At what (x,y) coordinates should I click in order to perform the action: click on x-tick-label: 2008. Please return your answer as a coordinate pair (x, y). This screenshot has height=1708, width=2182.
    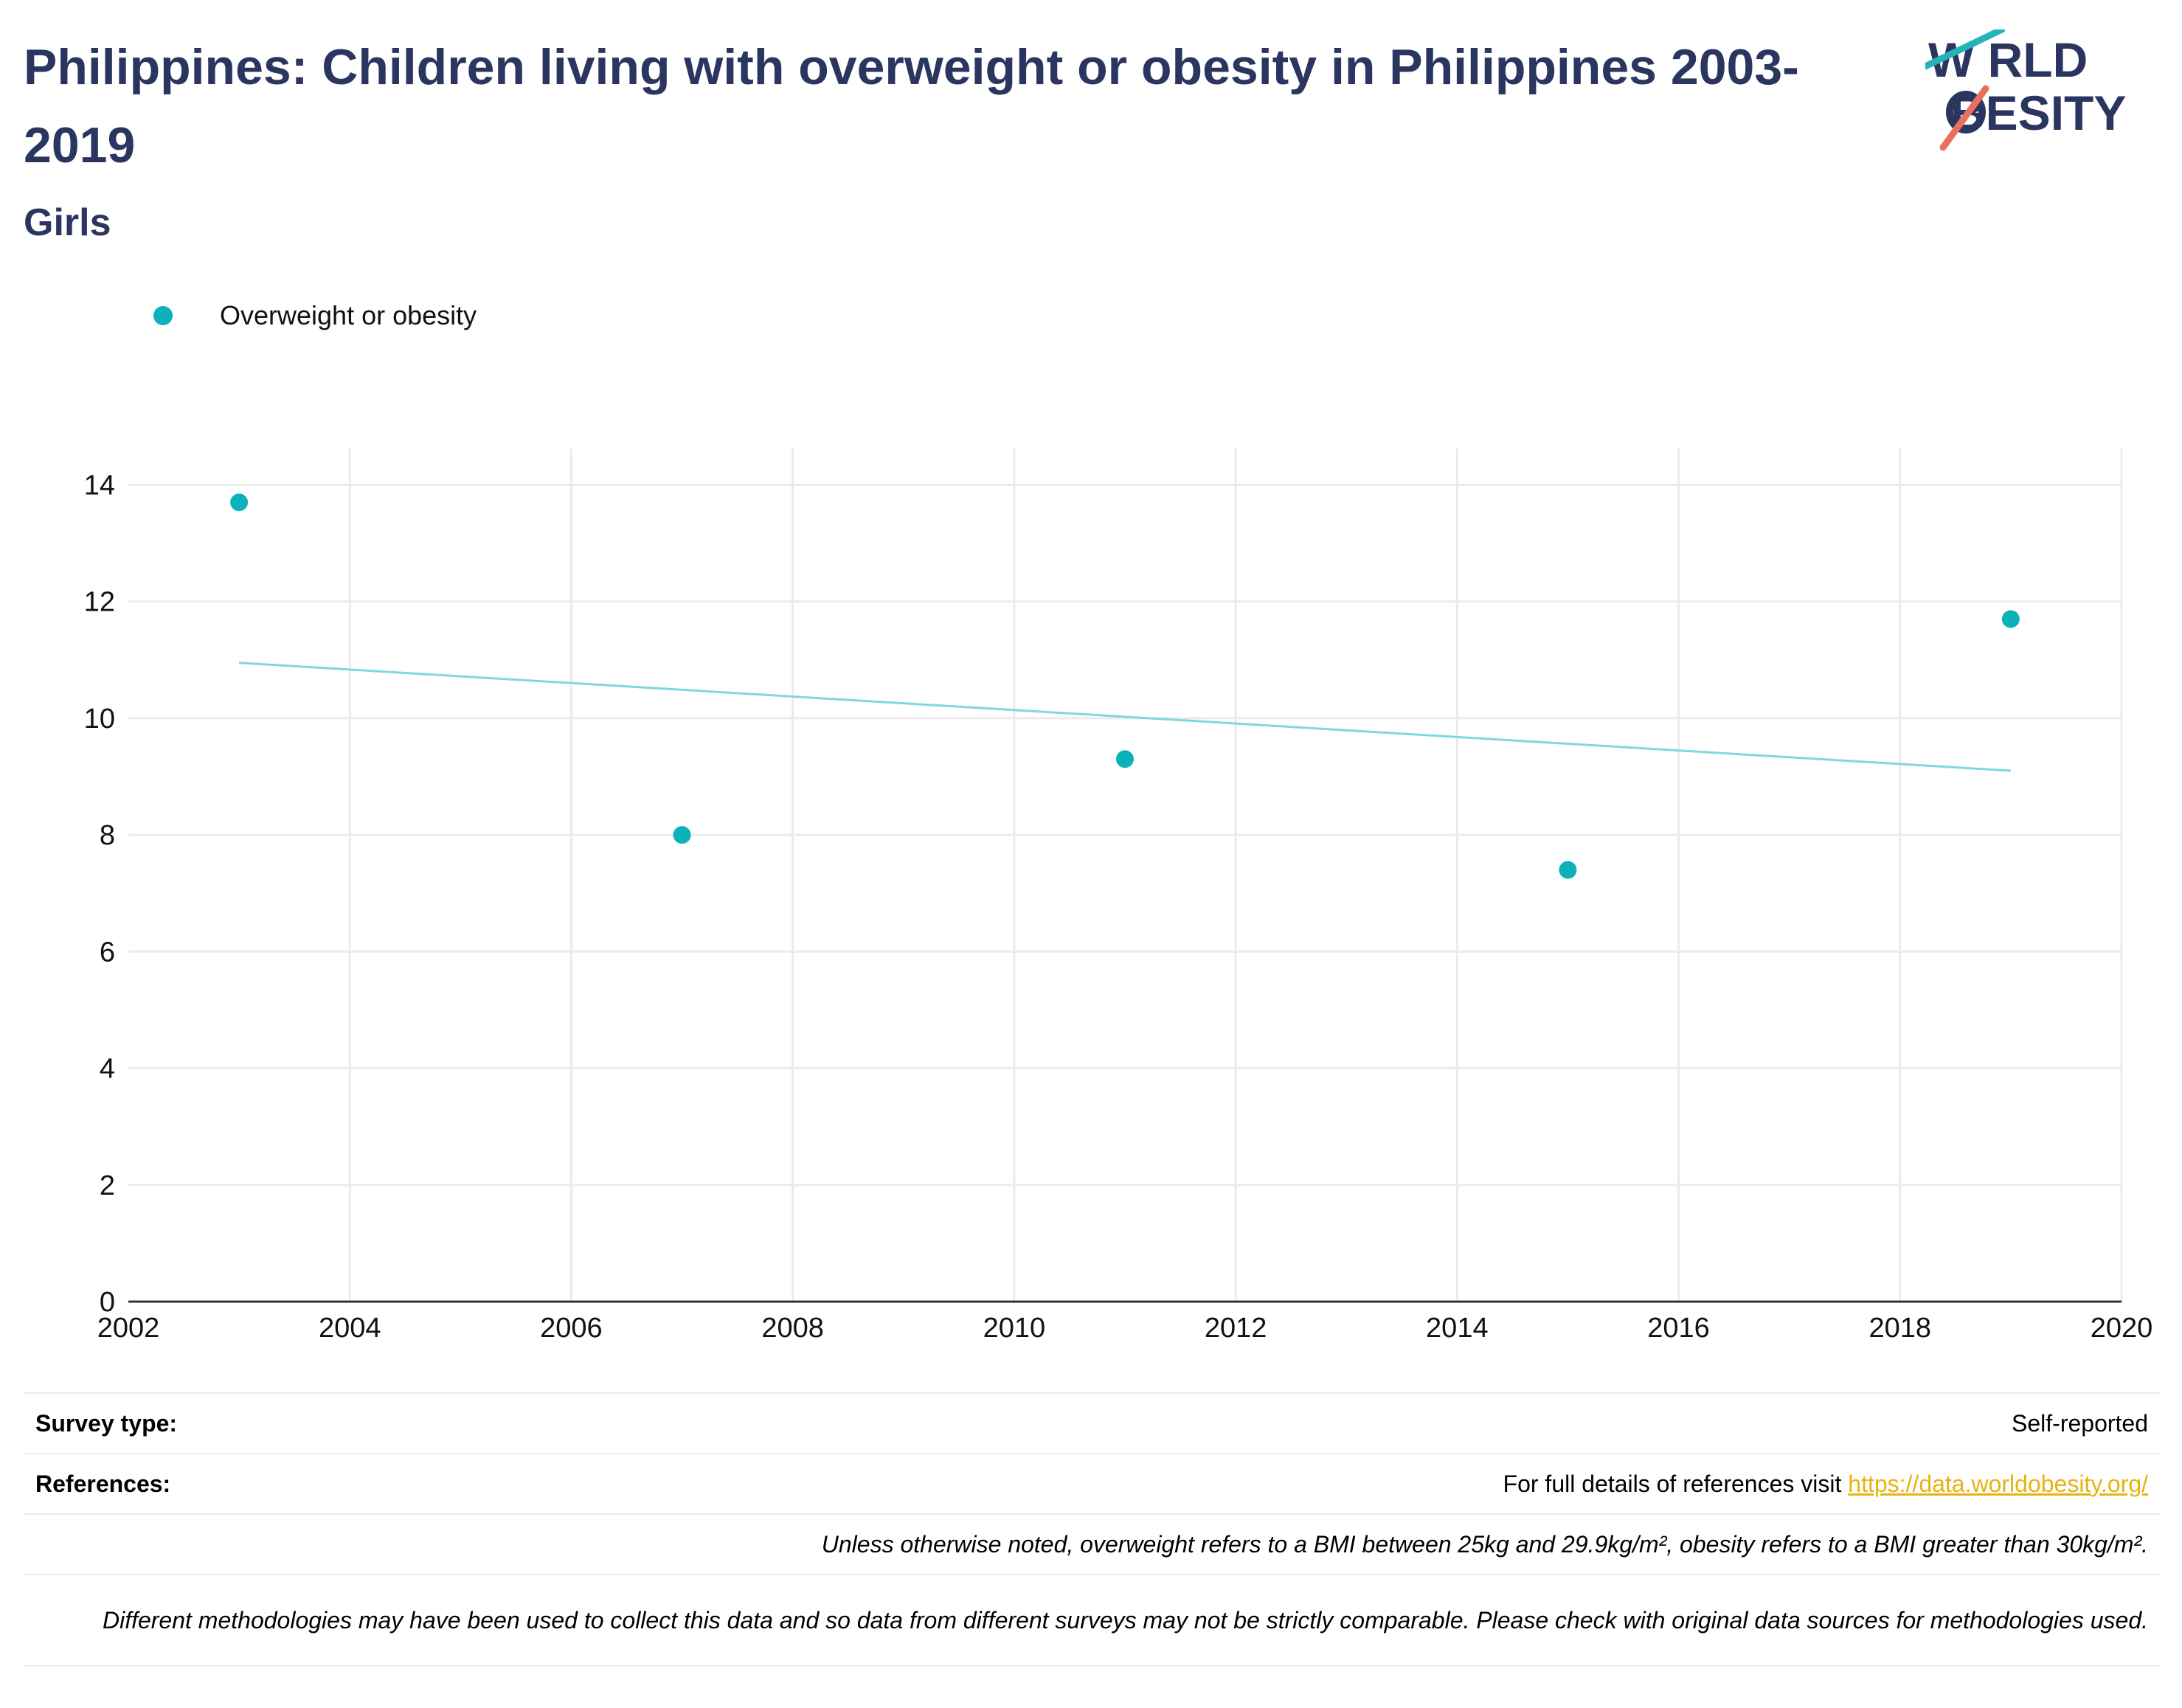
    Looking at the image, I should click on (792, 1328).